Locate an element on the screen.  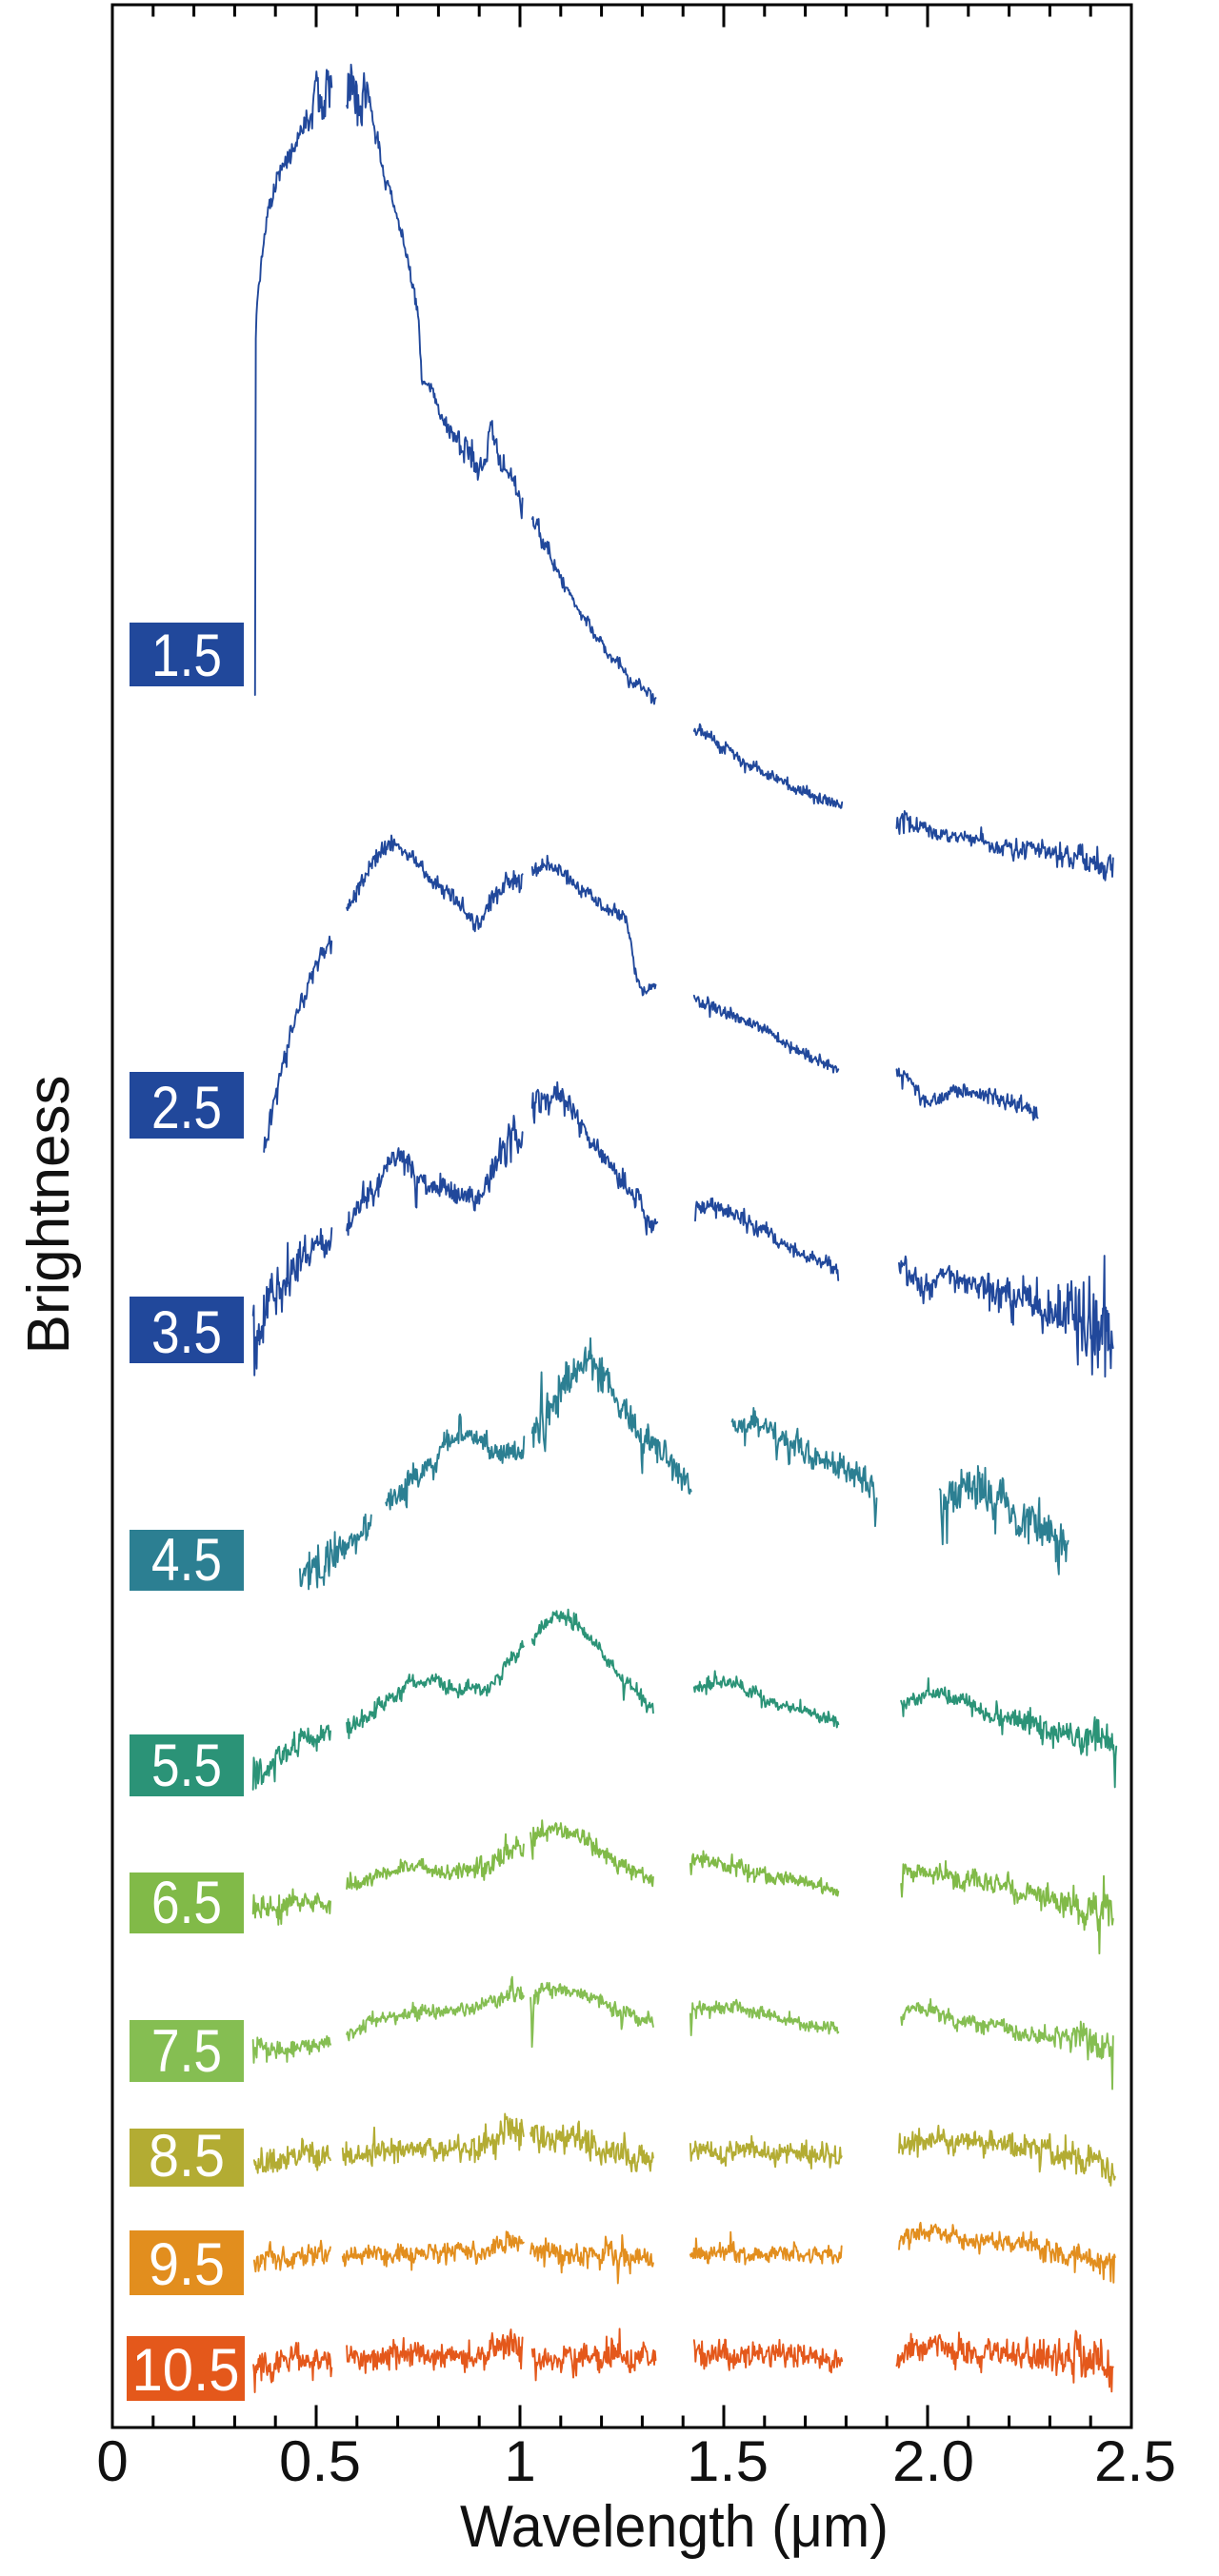
svg-text: 7.5 is located at coordinates (186, 2051).